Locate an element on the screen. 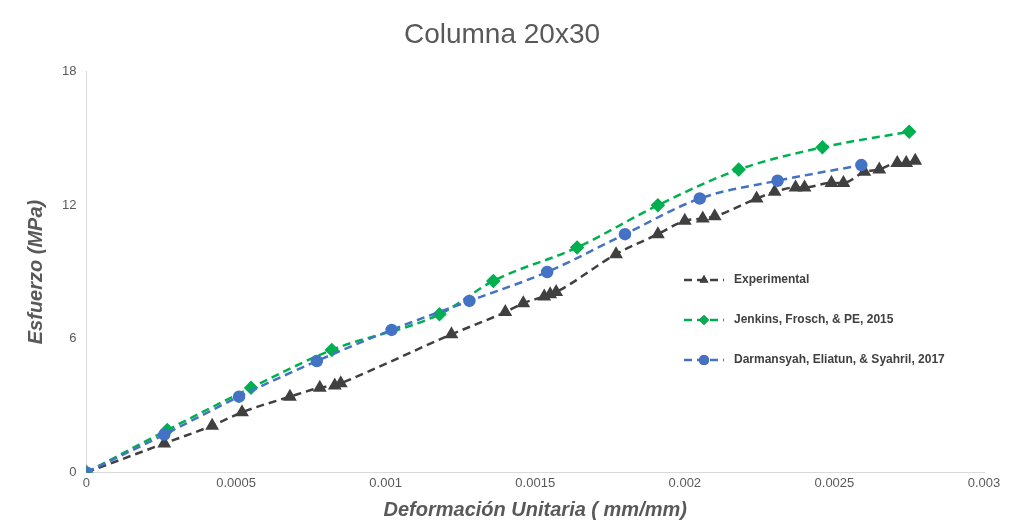 The height and width of the screenshot is (531, 1014). legend-label: Experimental is located at coordinates (772, 279).